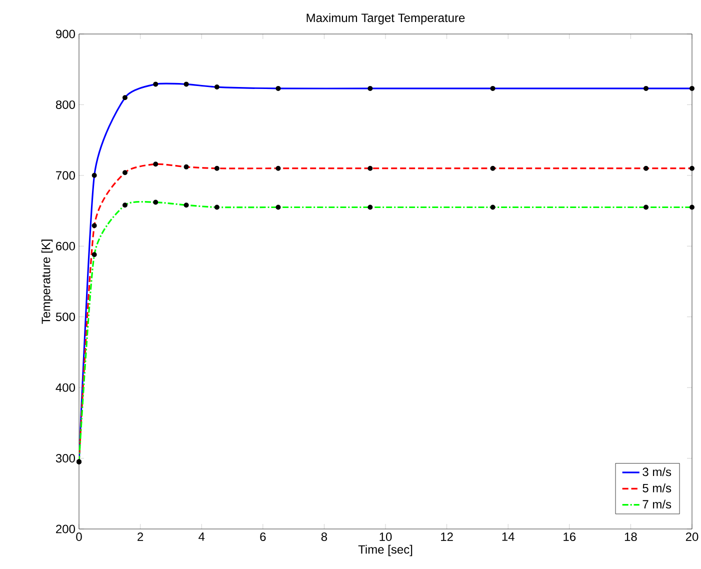  What do you see at coordinates (630, 537) in the screenshot?
I see `x-tick-label: 18` at bounding box center [630, 537].